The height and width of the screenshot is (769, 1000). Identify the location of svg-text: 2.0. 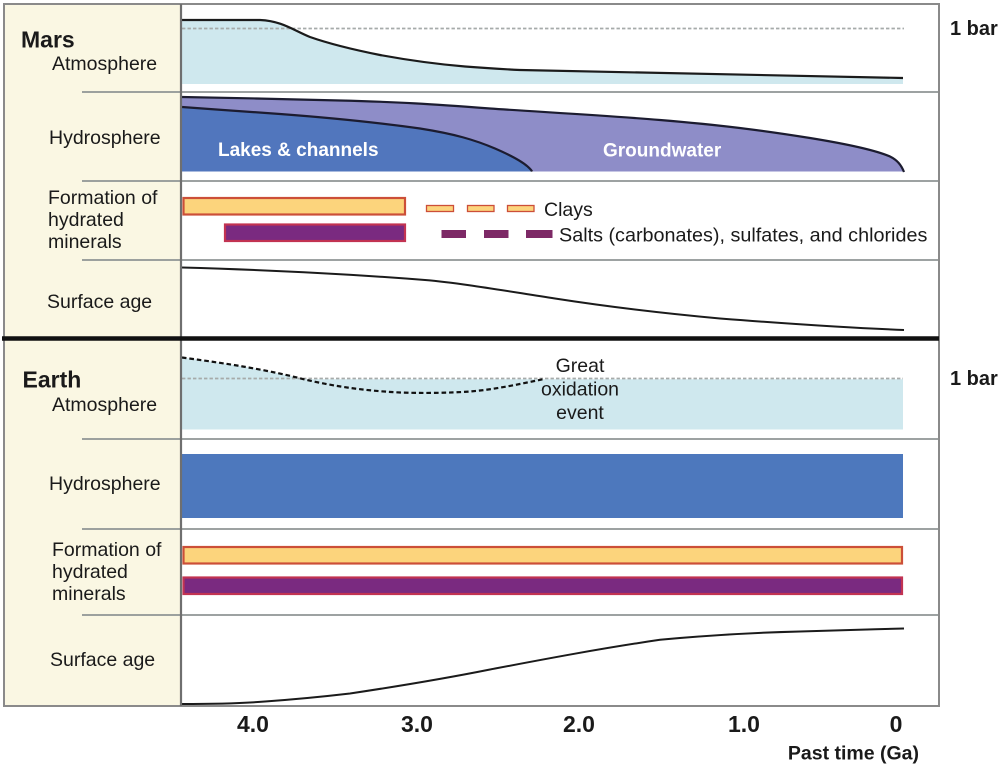
(579, 724).